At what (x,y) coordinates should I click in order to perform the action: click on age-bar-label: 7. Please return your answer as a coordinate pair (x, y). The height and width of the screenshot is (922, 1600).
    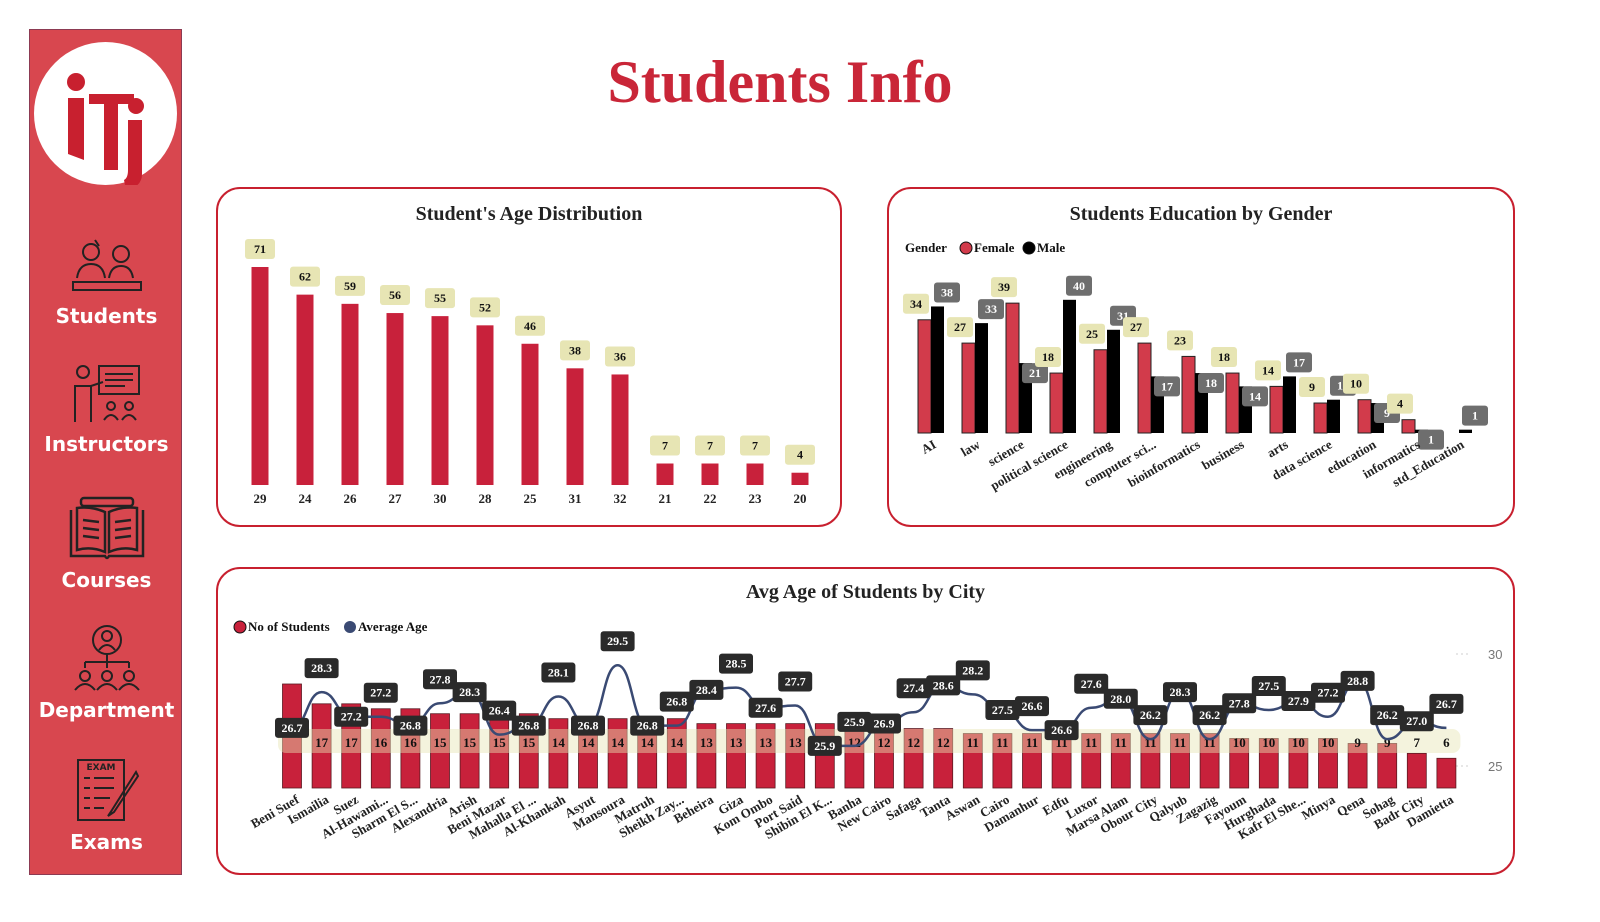
    Looking at the image, I should click on (710, 446).